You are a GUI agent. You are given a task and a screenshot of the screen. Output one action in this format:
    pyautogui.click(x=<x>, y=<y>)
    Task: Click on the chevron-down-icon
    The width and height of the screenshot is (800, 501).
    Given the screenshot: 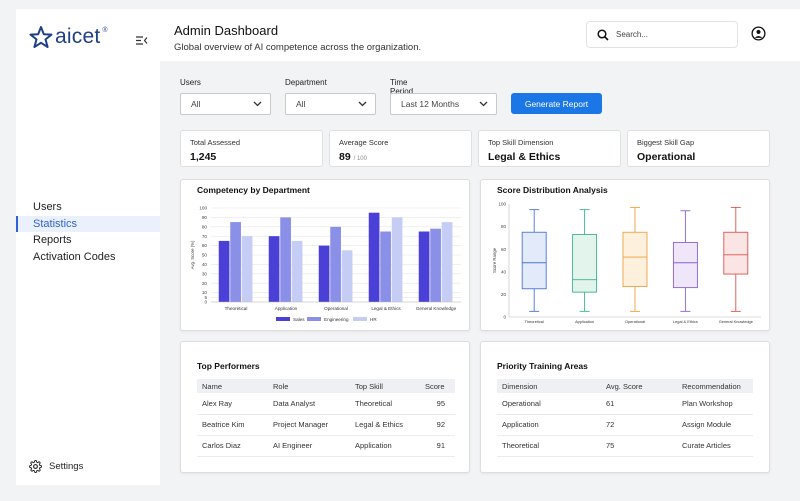 What is the action you would take?
    pyautogui.click(x=483, y=104)
    